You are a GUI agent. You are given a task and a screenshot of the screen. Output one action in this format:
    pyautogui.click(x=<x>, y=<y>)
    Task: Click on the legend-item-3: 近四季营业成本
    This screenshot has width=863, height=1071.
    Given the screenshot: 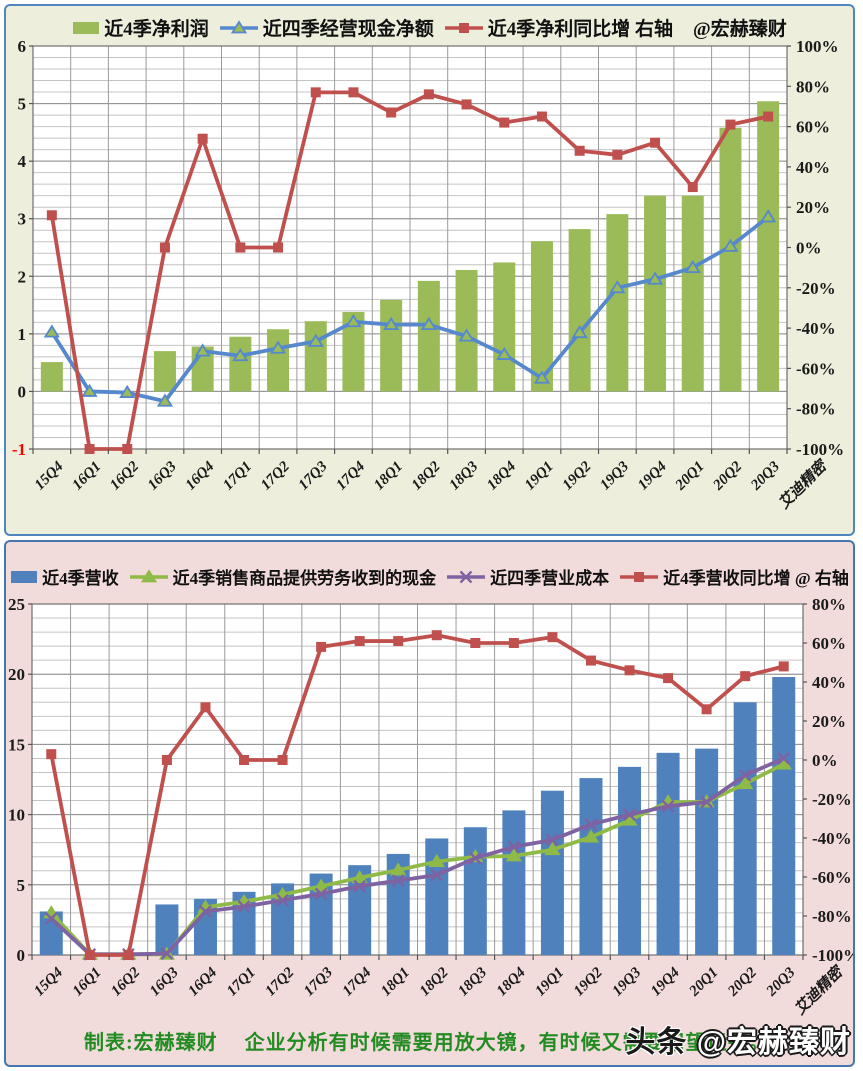 What is the action you would take?
    pyautogui.click(x=527, y=576)
    